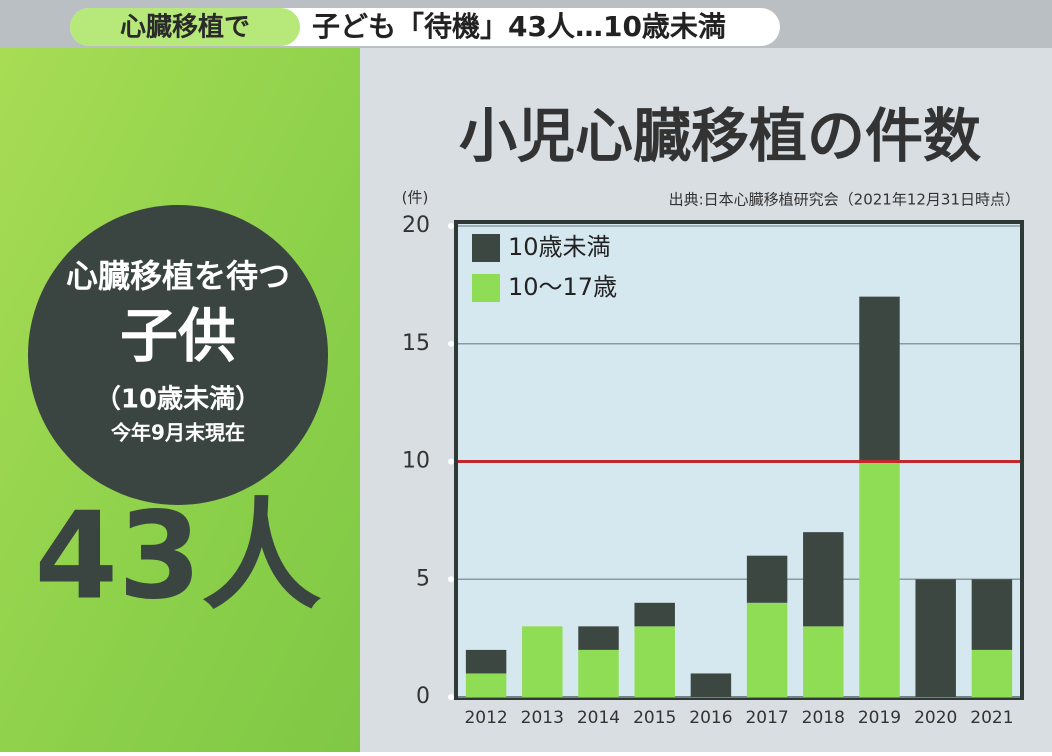  I want to click on panel-line4: 今年9月末現在, so click(178, 433).